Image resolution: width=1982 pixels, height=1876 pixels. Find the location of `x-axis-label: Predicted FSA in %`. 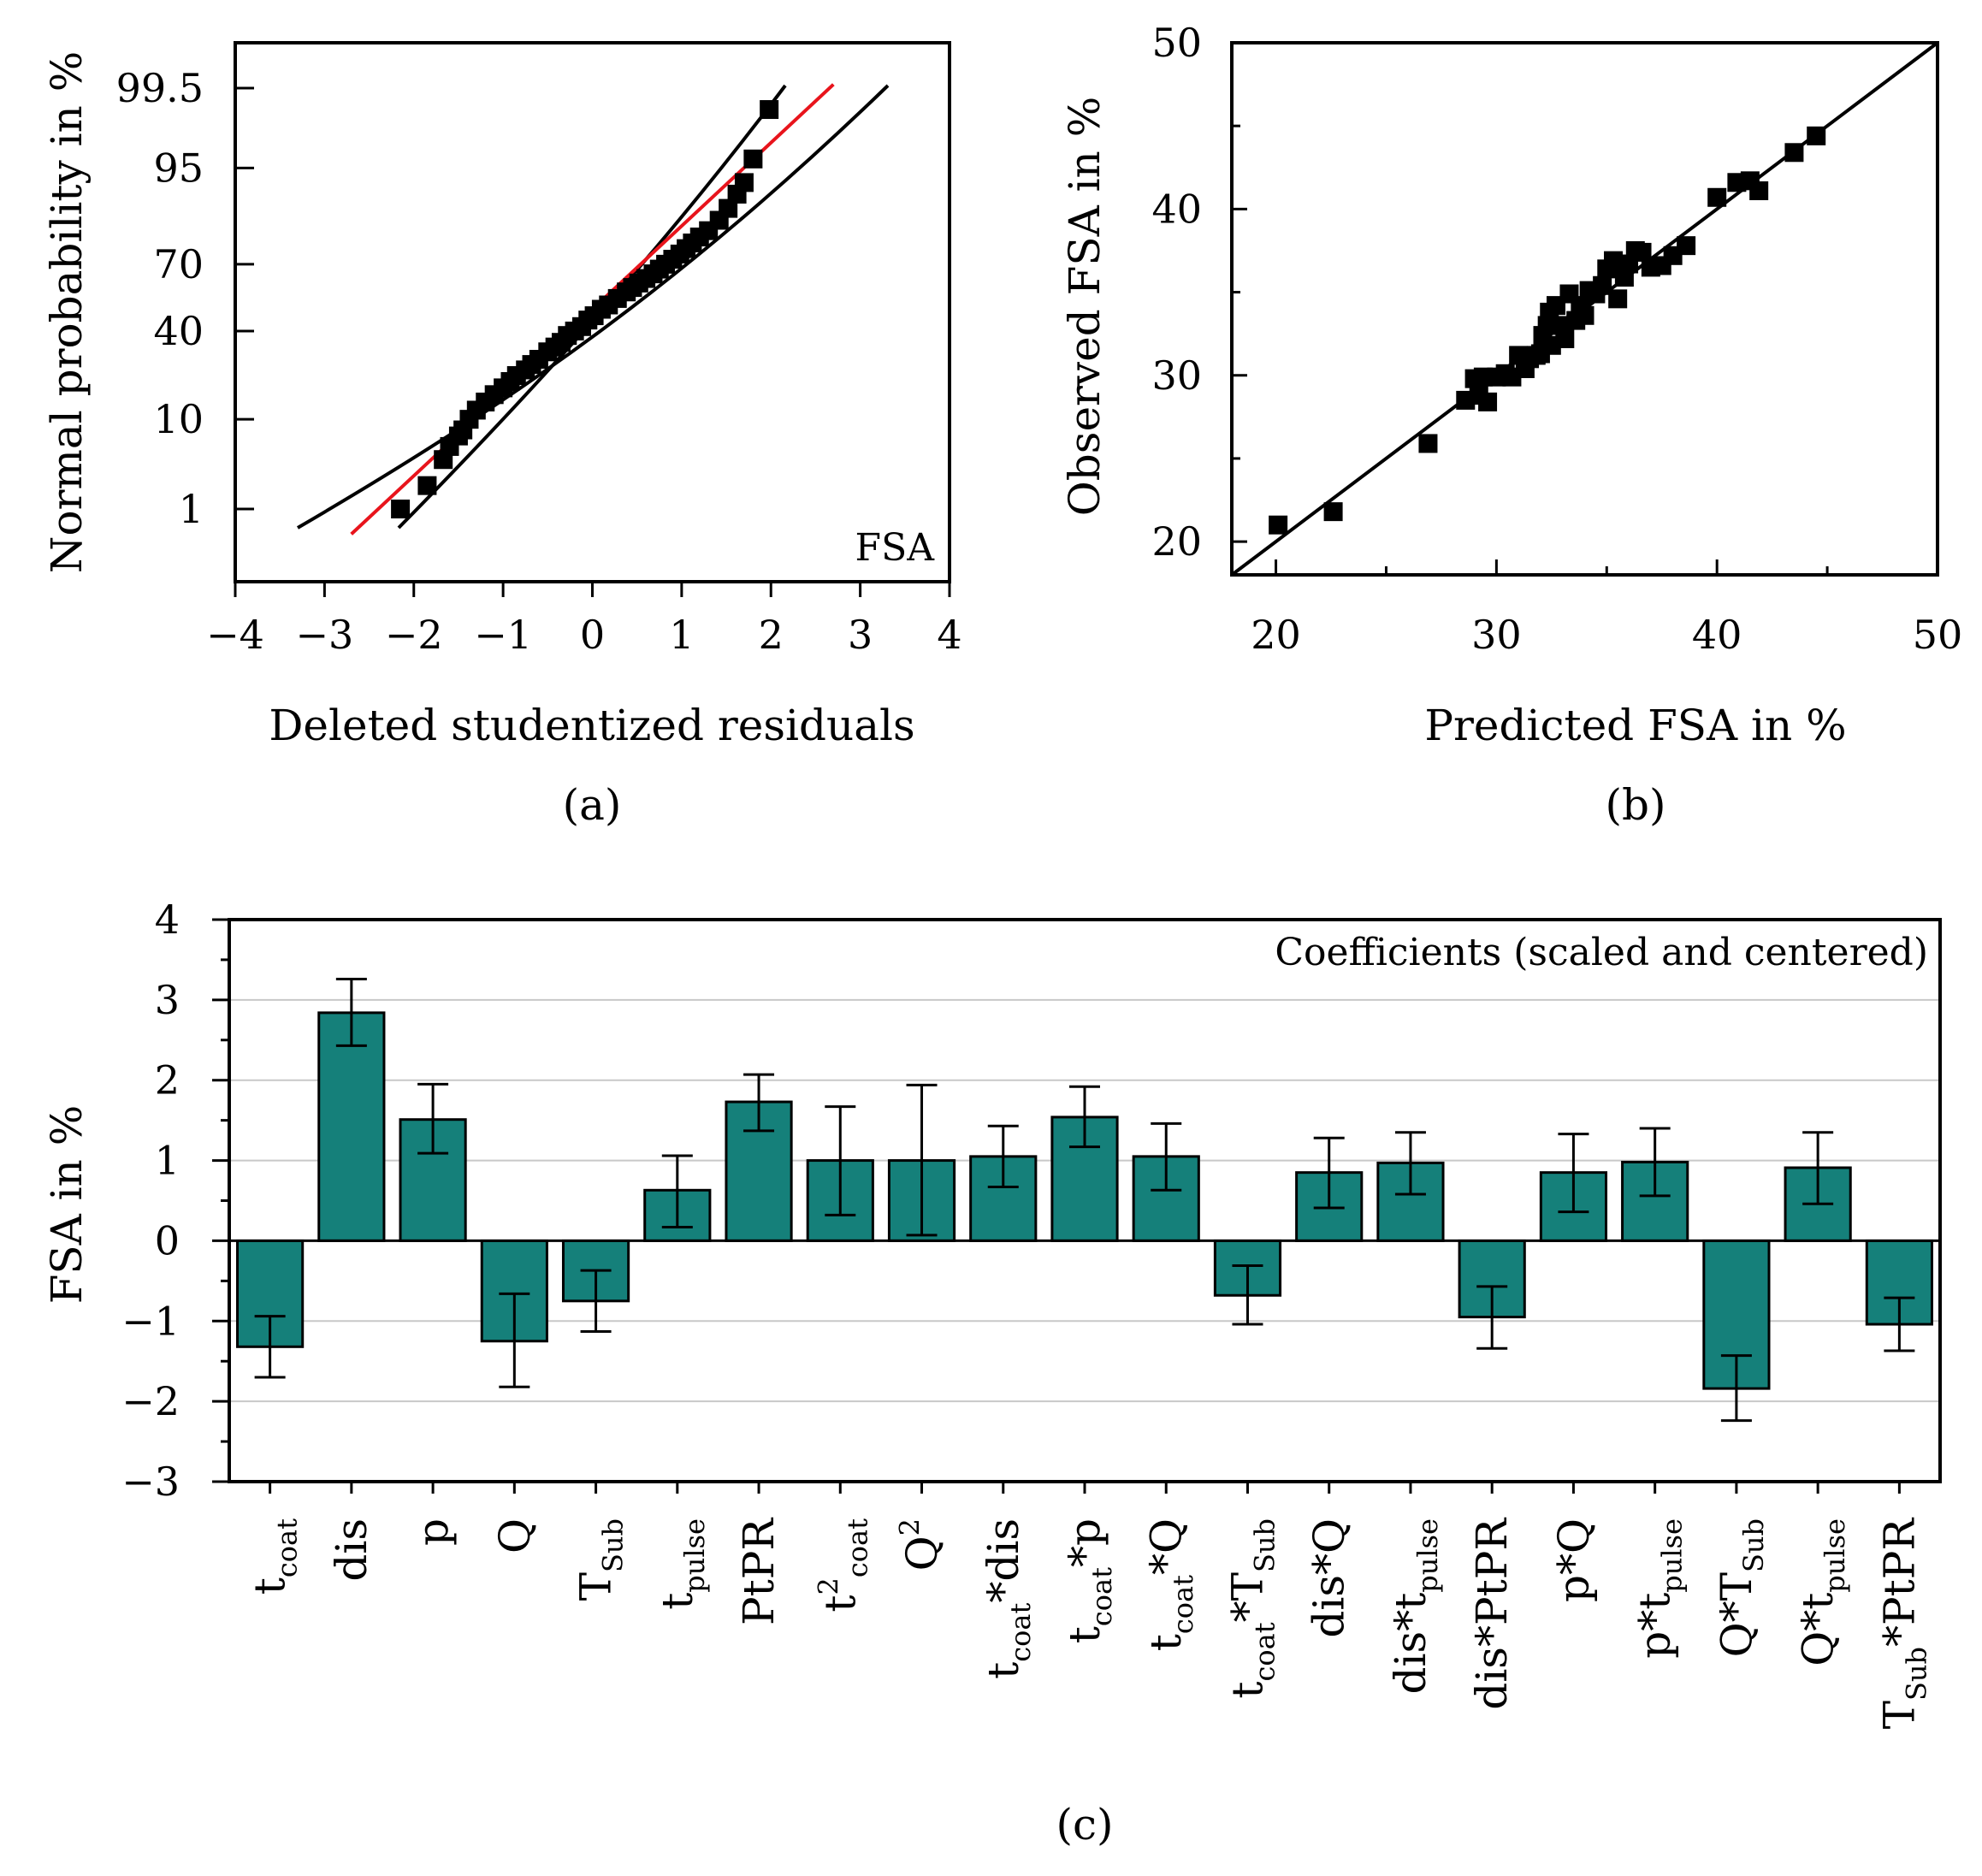

x-axis-label: Predicted FSA in % is located at coordinates (1635, 725).